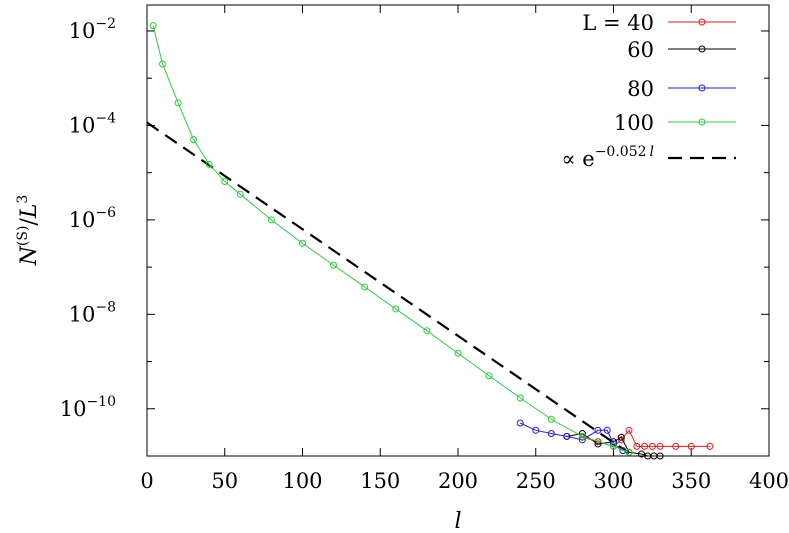  What do you see at coordinates (640, 89) in the screenshot?
I see `legend-label: 80` at bounding box center [640, 89].